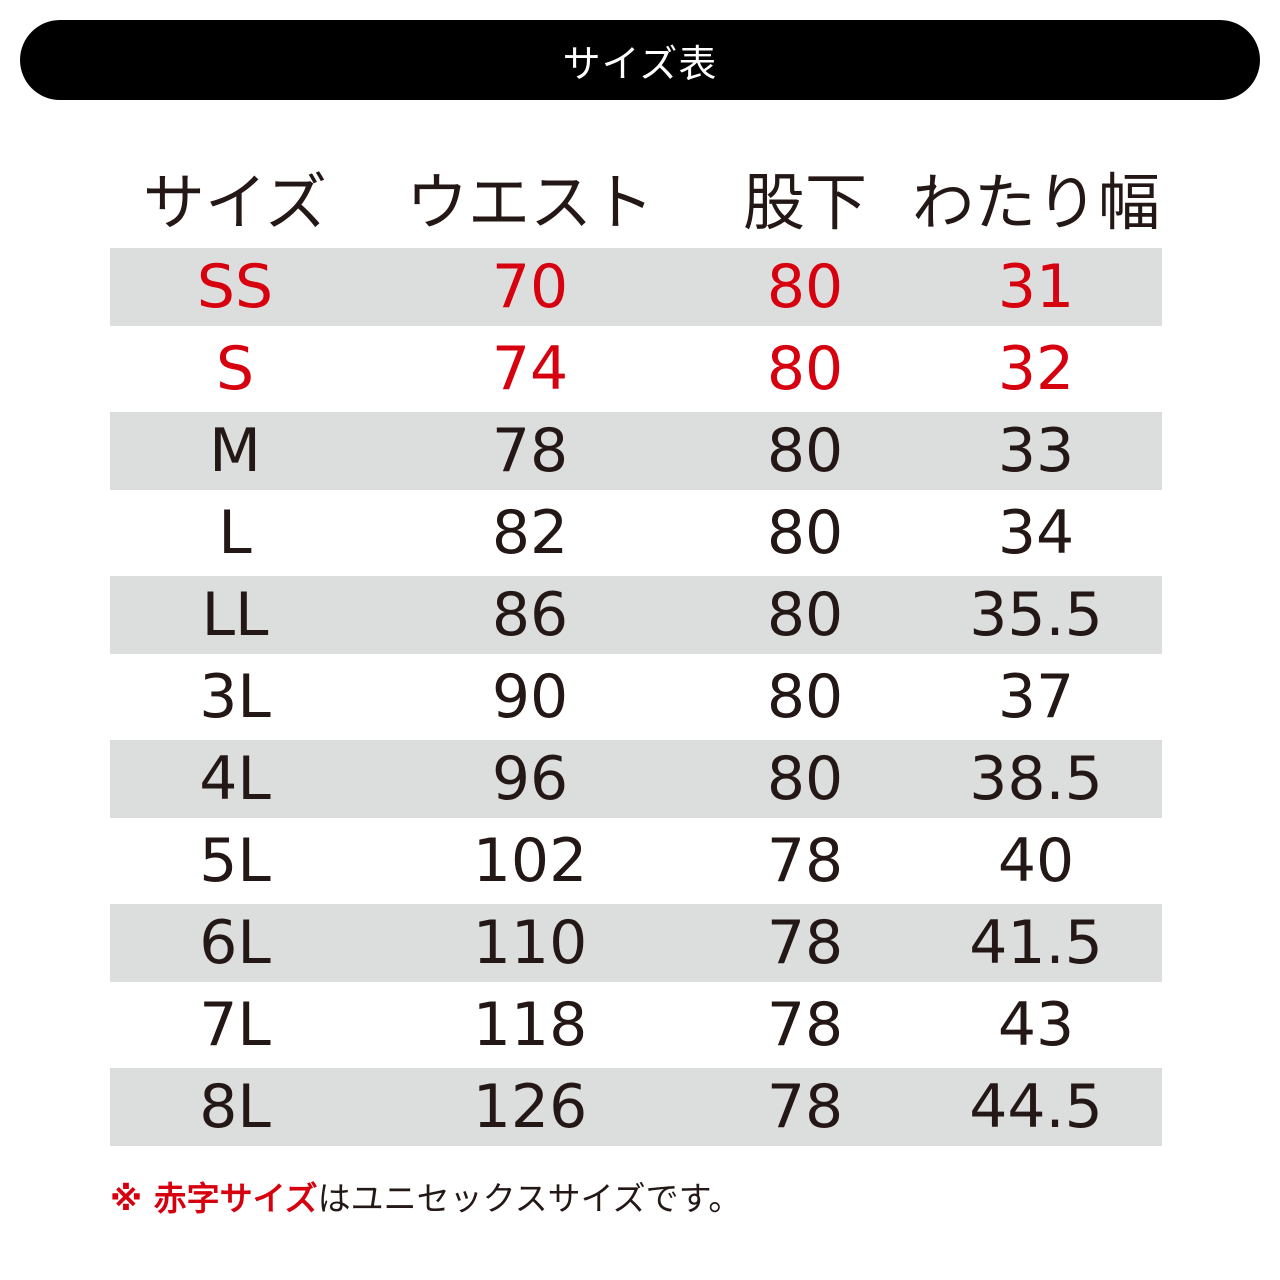 The image size is (1280, 1280). I want to click on cell-size: 6L, so click(235, 943).